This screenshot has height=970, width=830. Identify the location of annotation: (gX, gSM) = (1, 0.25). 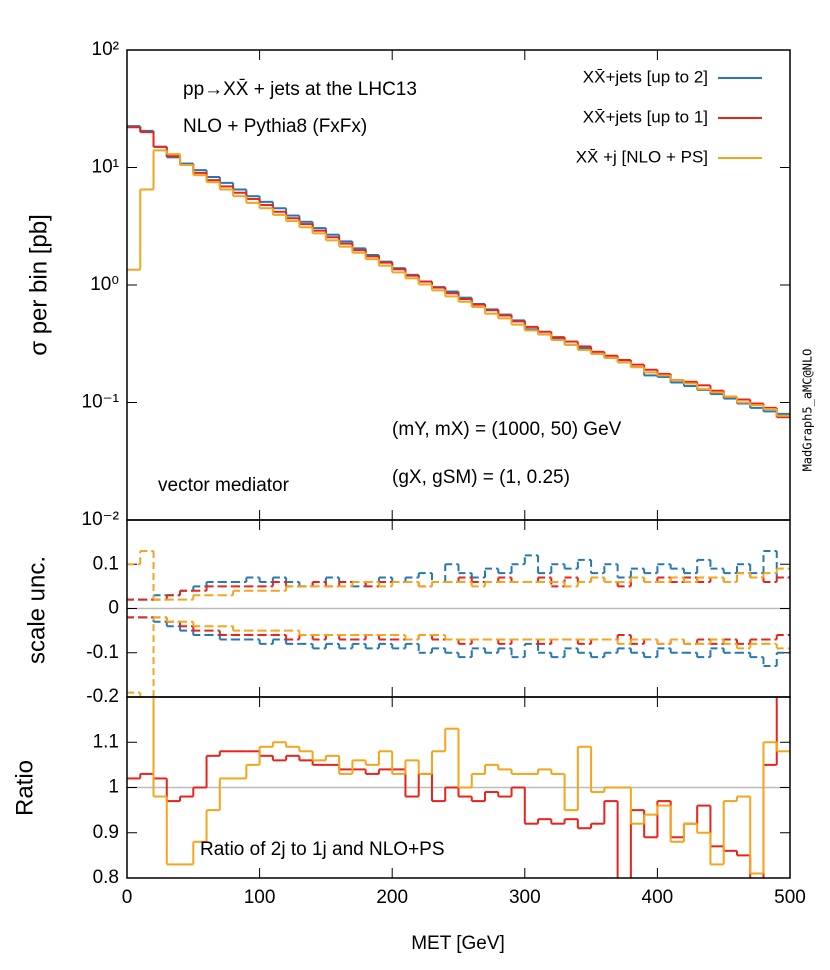
(481, 477).